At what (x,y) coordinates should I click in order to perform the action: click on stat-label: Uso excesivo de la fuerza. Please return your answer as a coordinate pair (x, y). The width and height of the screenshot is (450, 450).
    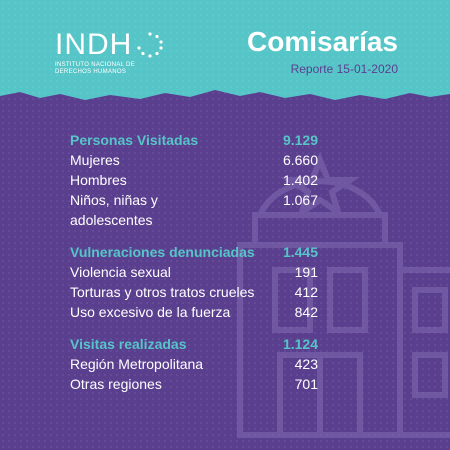
    Looking at the image, I should click on (150, 312).